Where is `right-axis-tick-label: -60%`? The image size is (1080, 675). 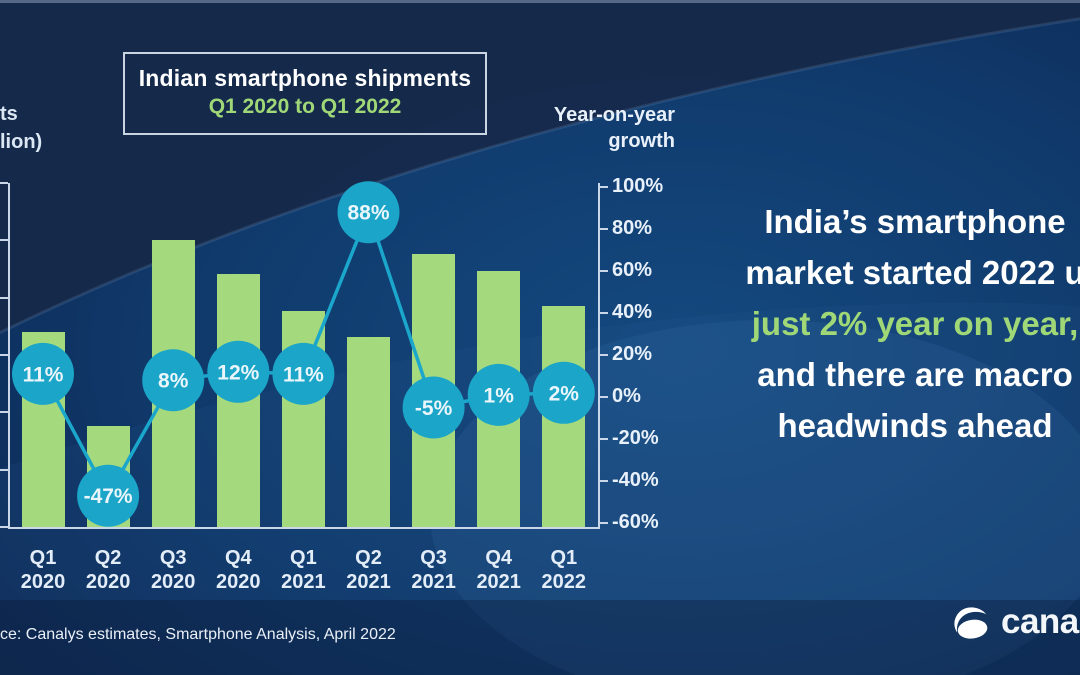
right-axis-tick-label: -60% is located at coordinates (635, 522).